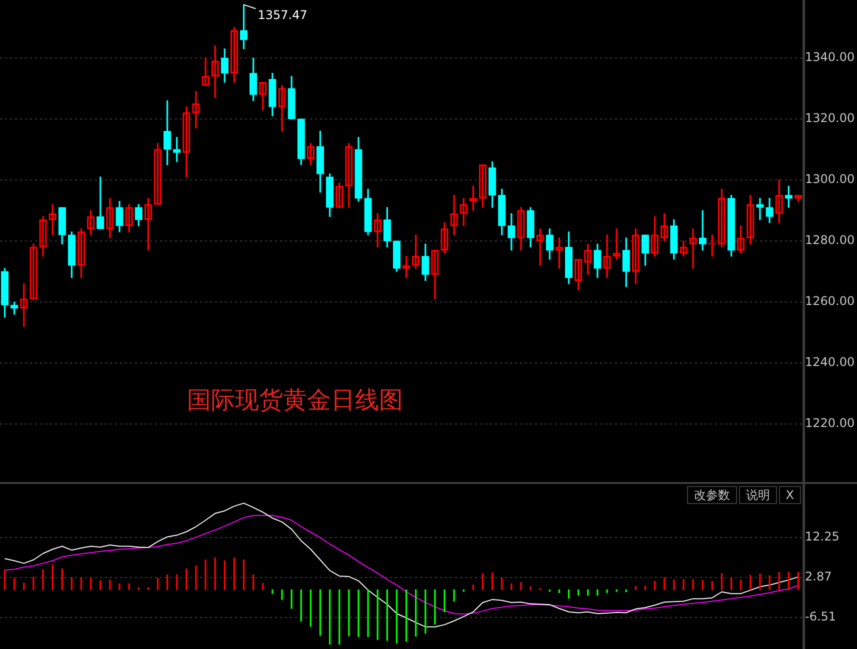  I want to click on y-tick-label: 12.25, so click(822, 537).